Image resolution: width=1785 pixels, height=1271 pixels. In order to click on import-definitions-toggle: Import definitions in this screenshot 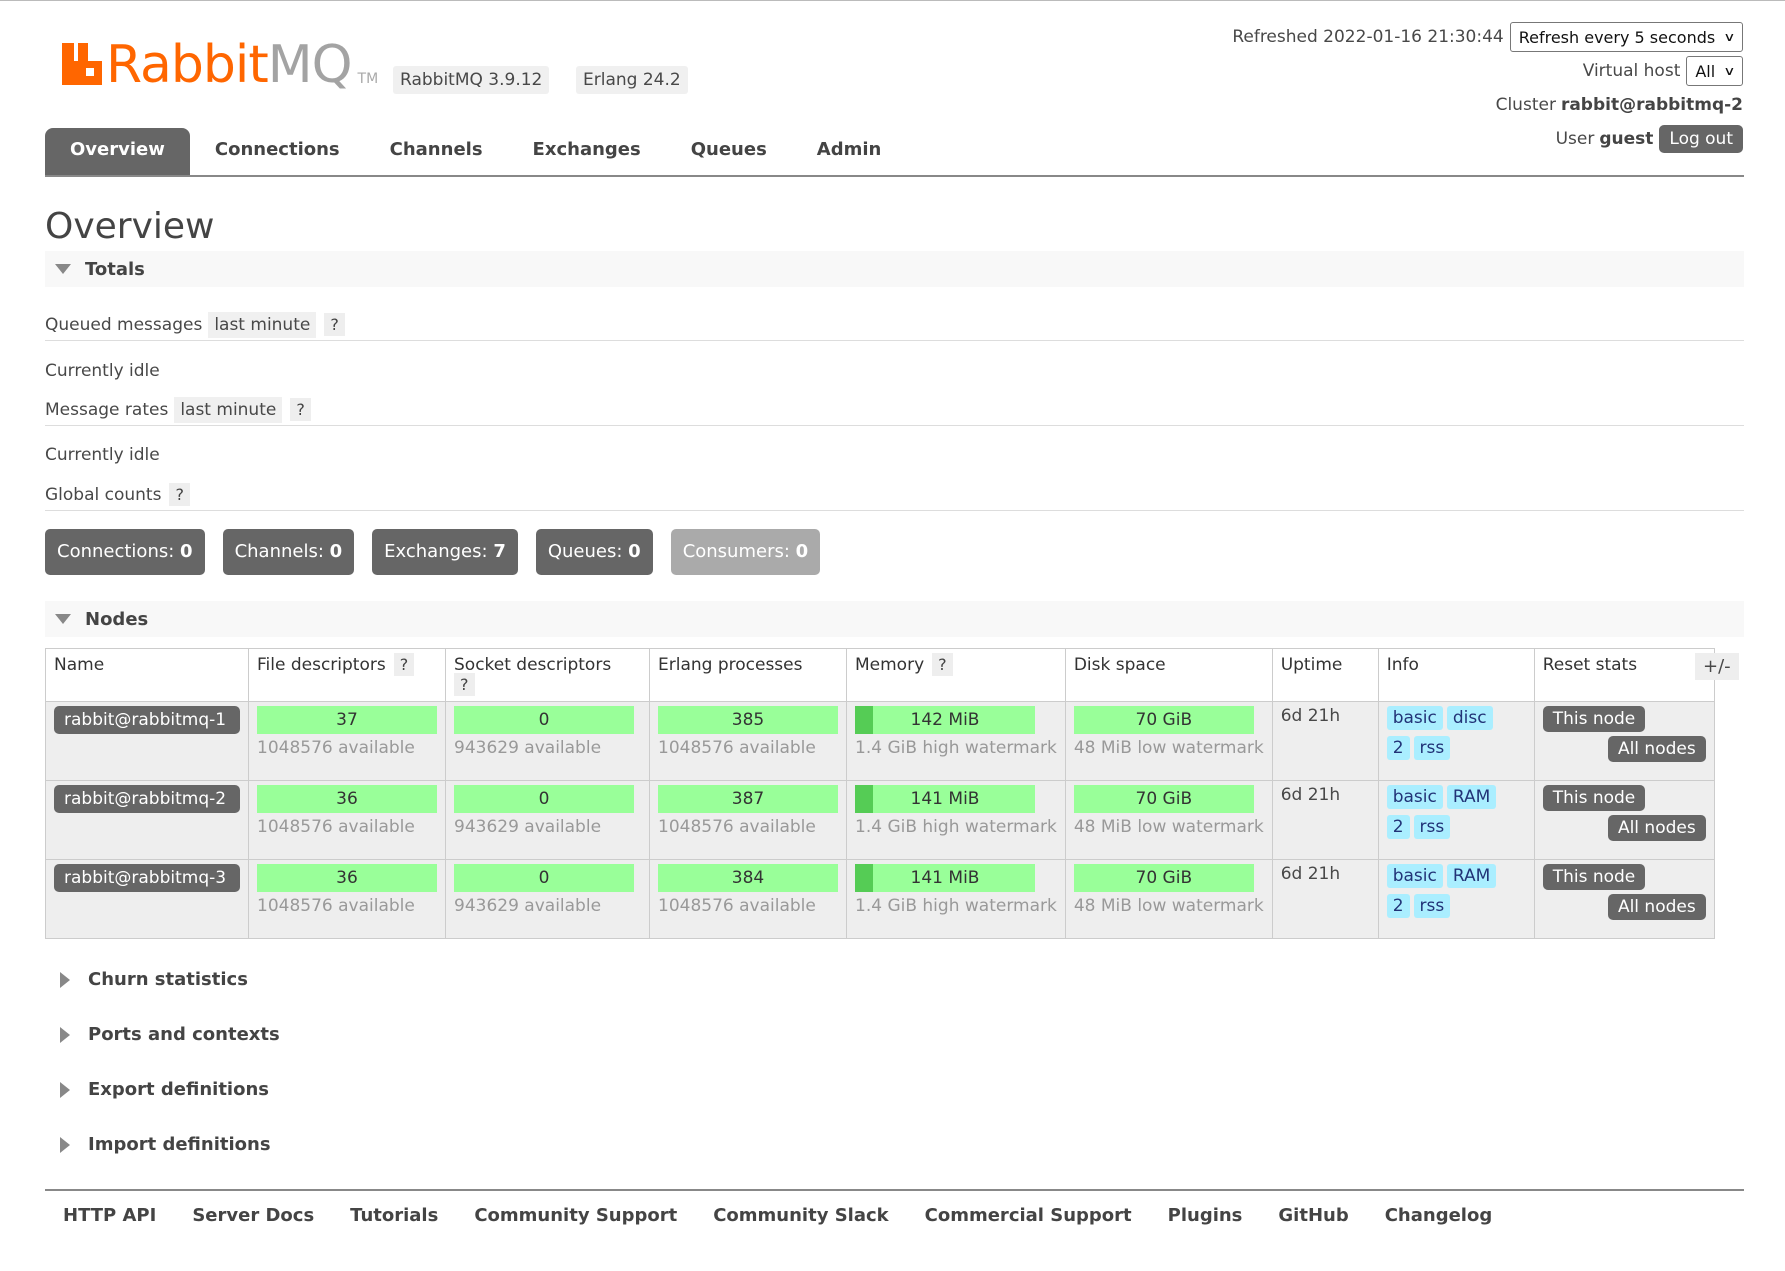, I will do `click(165, 1144)`.